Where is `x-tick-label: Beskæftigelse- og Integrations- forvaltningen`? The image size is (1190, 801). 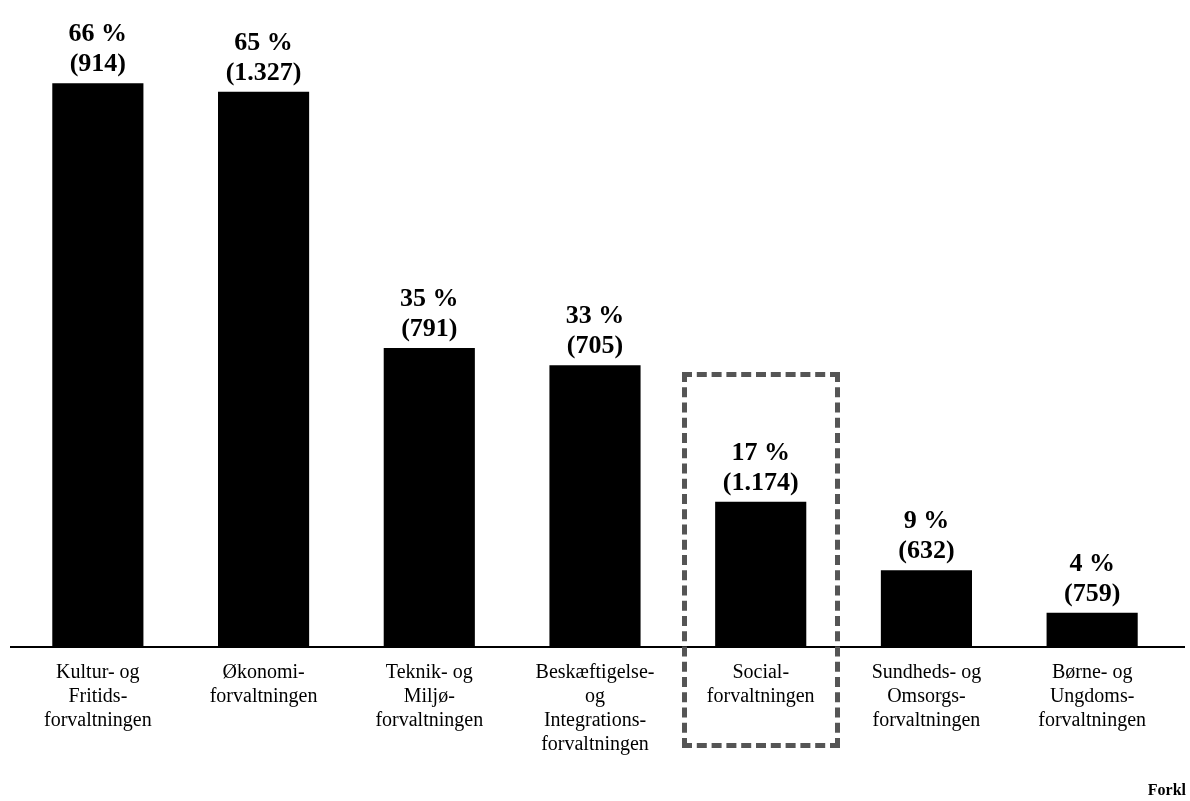 x-tick-label: Beskæftigelse- og Integrations- forvaltningen is located at coordinates (595, 708).